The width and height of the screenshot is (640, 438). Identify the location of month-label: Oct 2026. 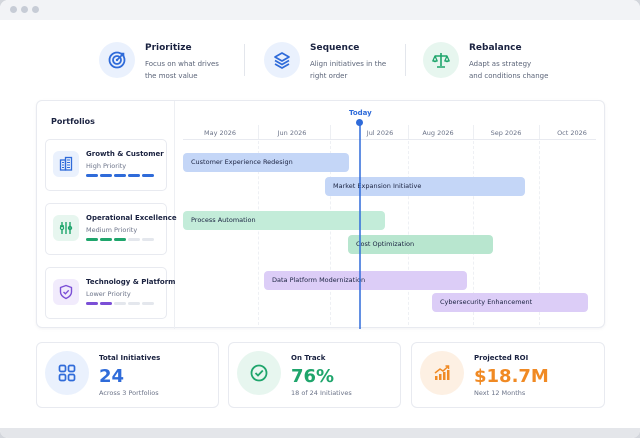
(572, 133).